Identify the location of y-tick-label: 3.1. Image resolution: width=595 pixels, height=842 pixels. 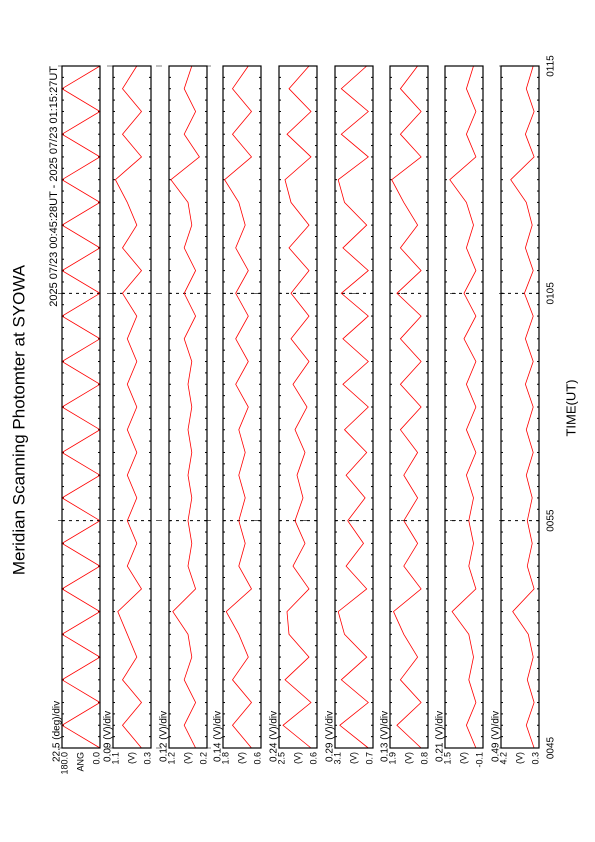
(337, 758).